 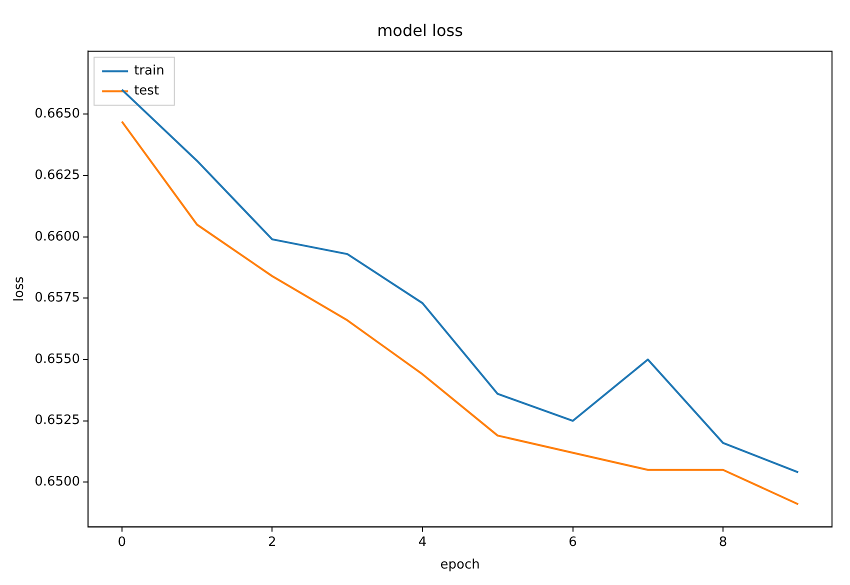 What do you see at coordinates (147, 91) in the screenshot?
I see `legend-label: test` at bounding box center [147, 91].